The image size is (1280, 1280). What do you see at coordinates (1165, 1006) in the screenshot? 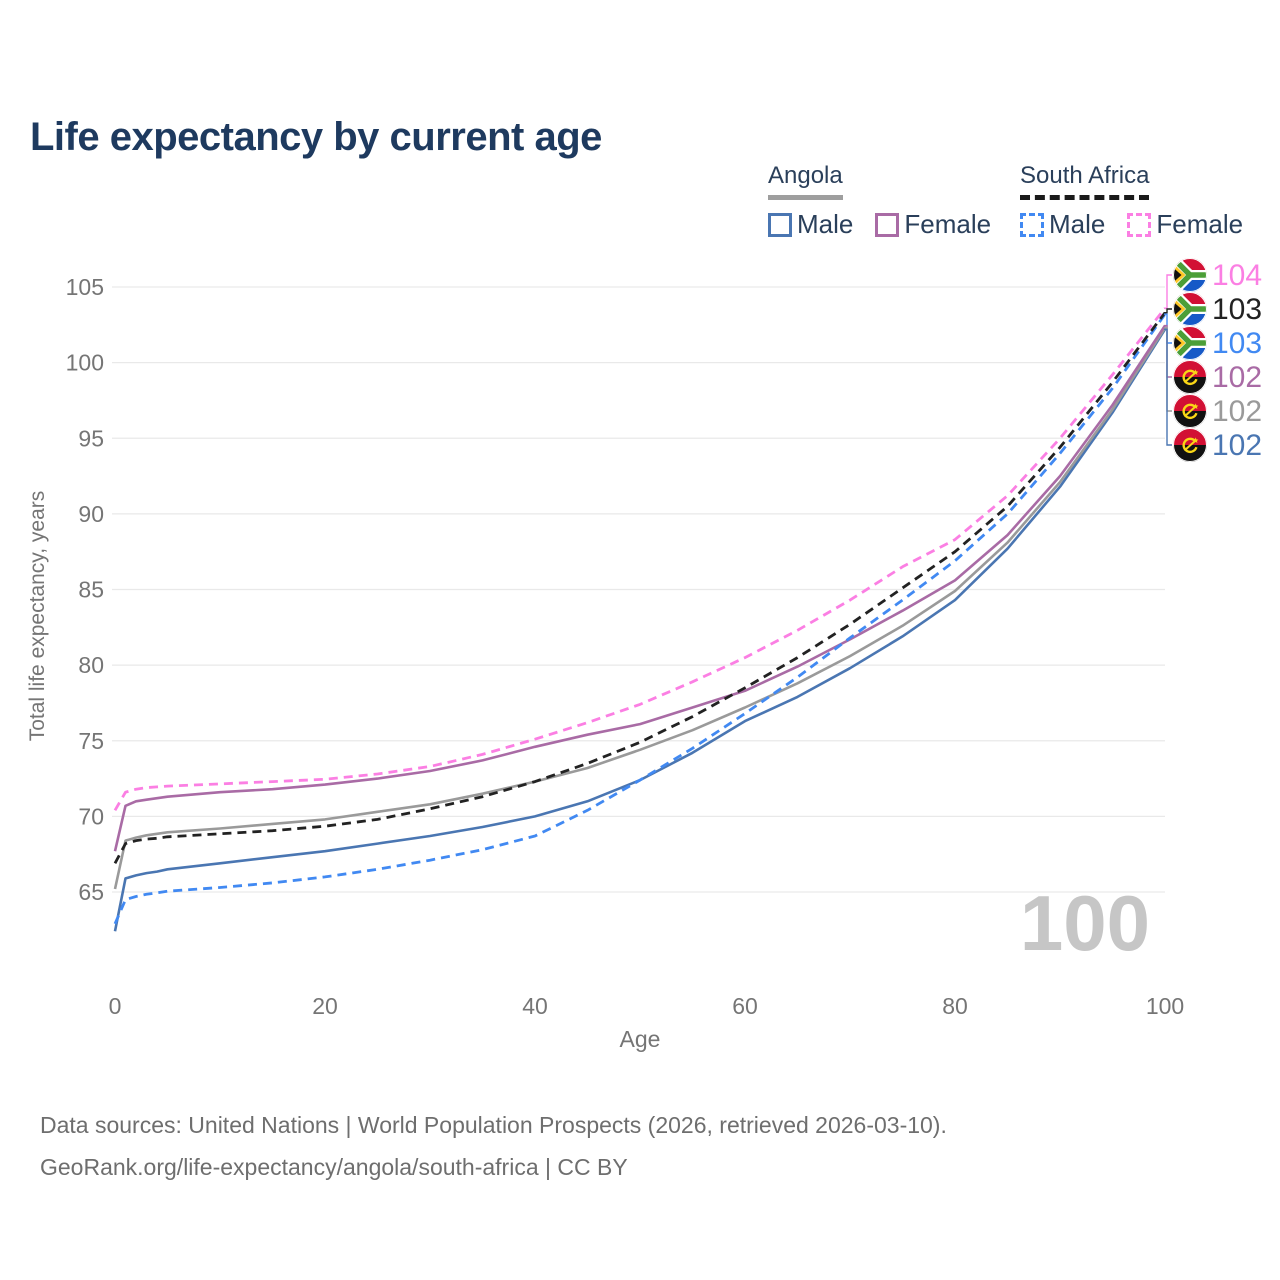
I see `x-tick-label: 100` at bounding box center [1165, 1006].